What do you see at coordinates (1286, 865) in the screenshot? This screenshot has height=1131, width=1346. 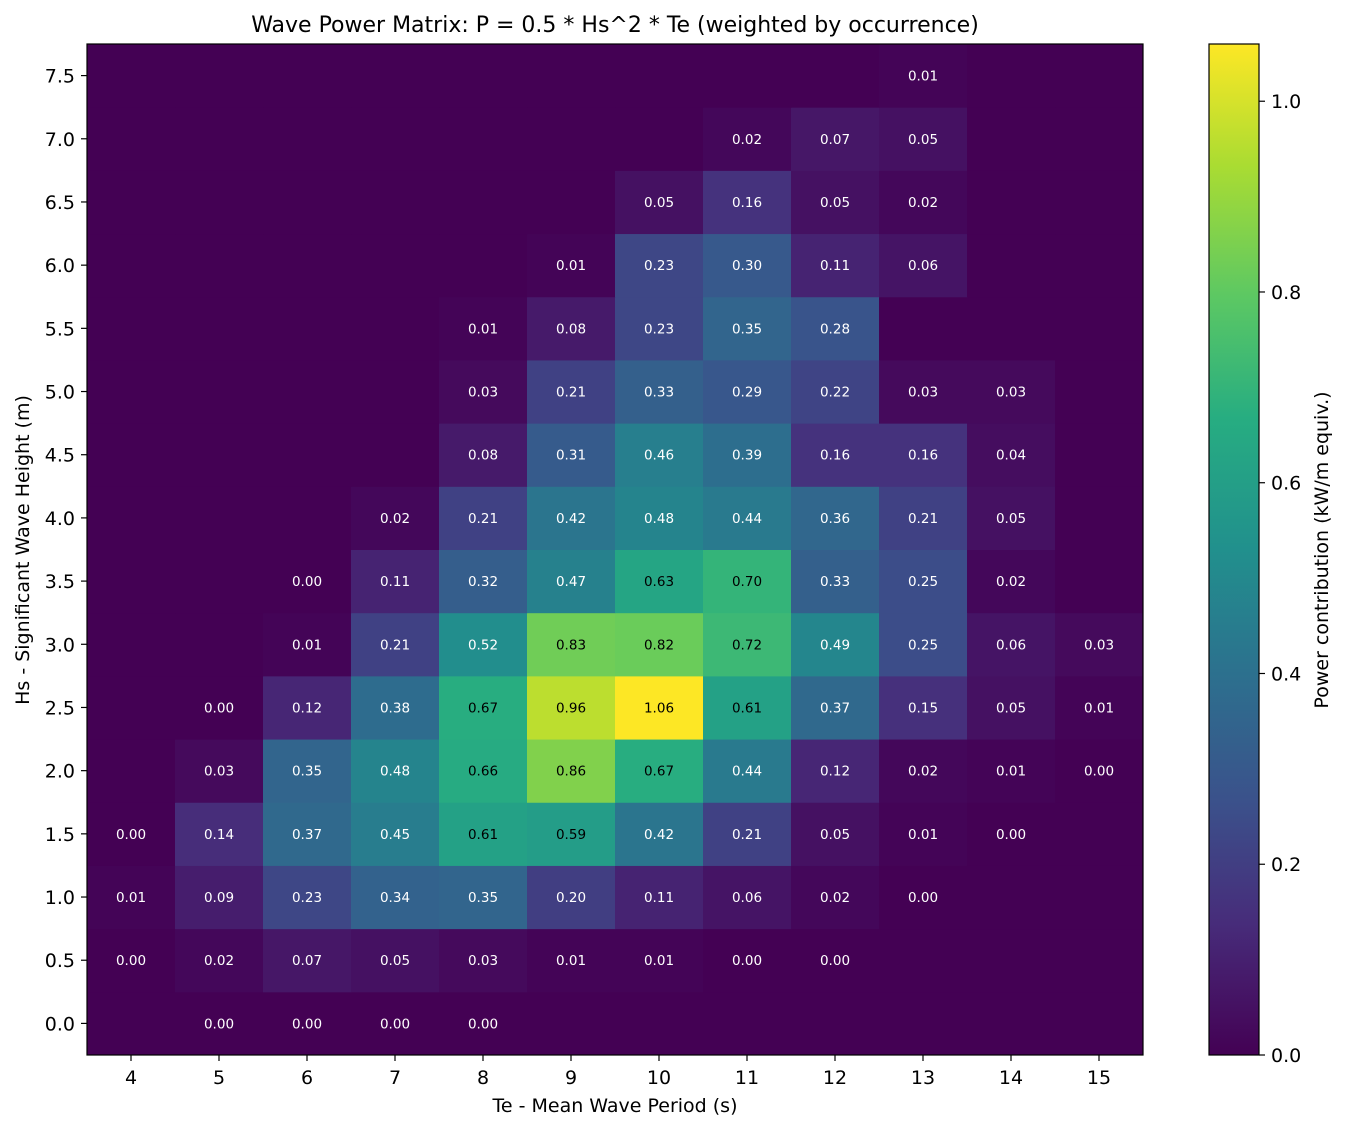 I see `colorbar-tick-label: 0.2` at bounding box center [1286, 865].